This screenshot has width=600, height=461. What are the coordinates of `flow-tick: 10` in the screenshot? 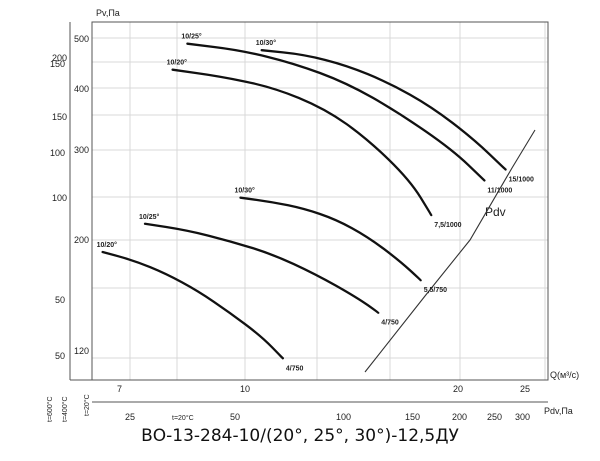 It's located at (245, 389).